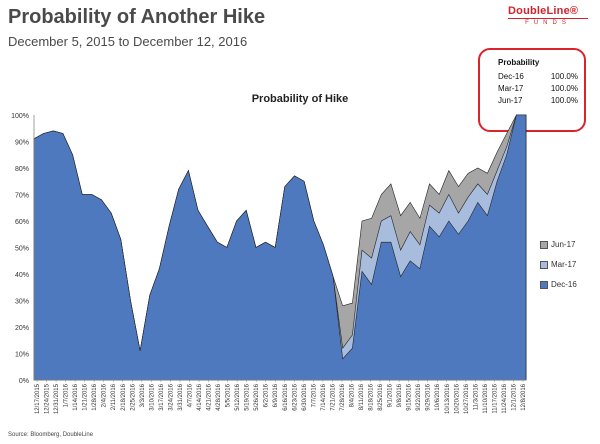  Describe the element at coordinates (67, 395) in the screenshot. I see `x-tick-label: 1/7/2016` at that location.